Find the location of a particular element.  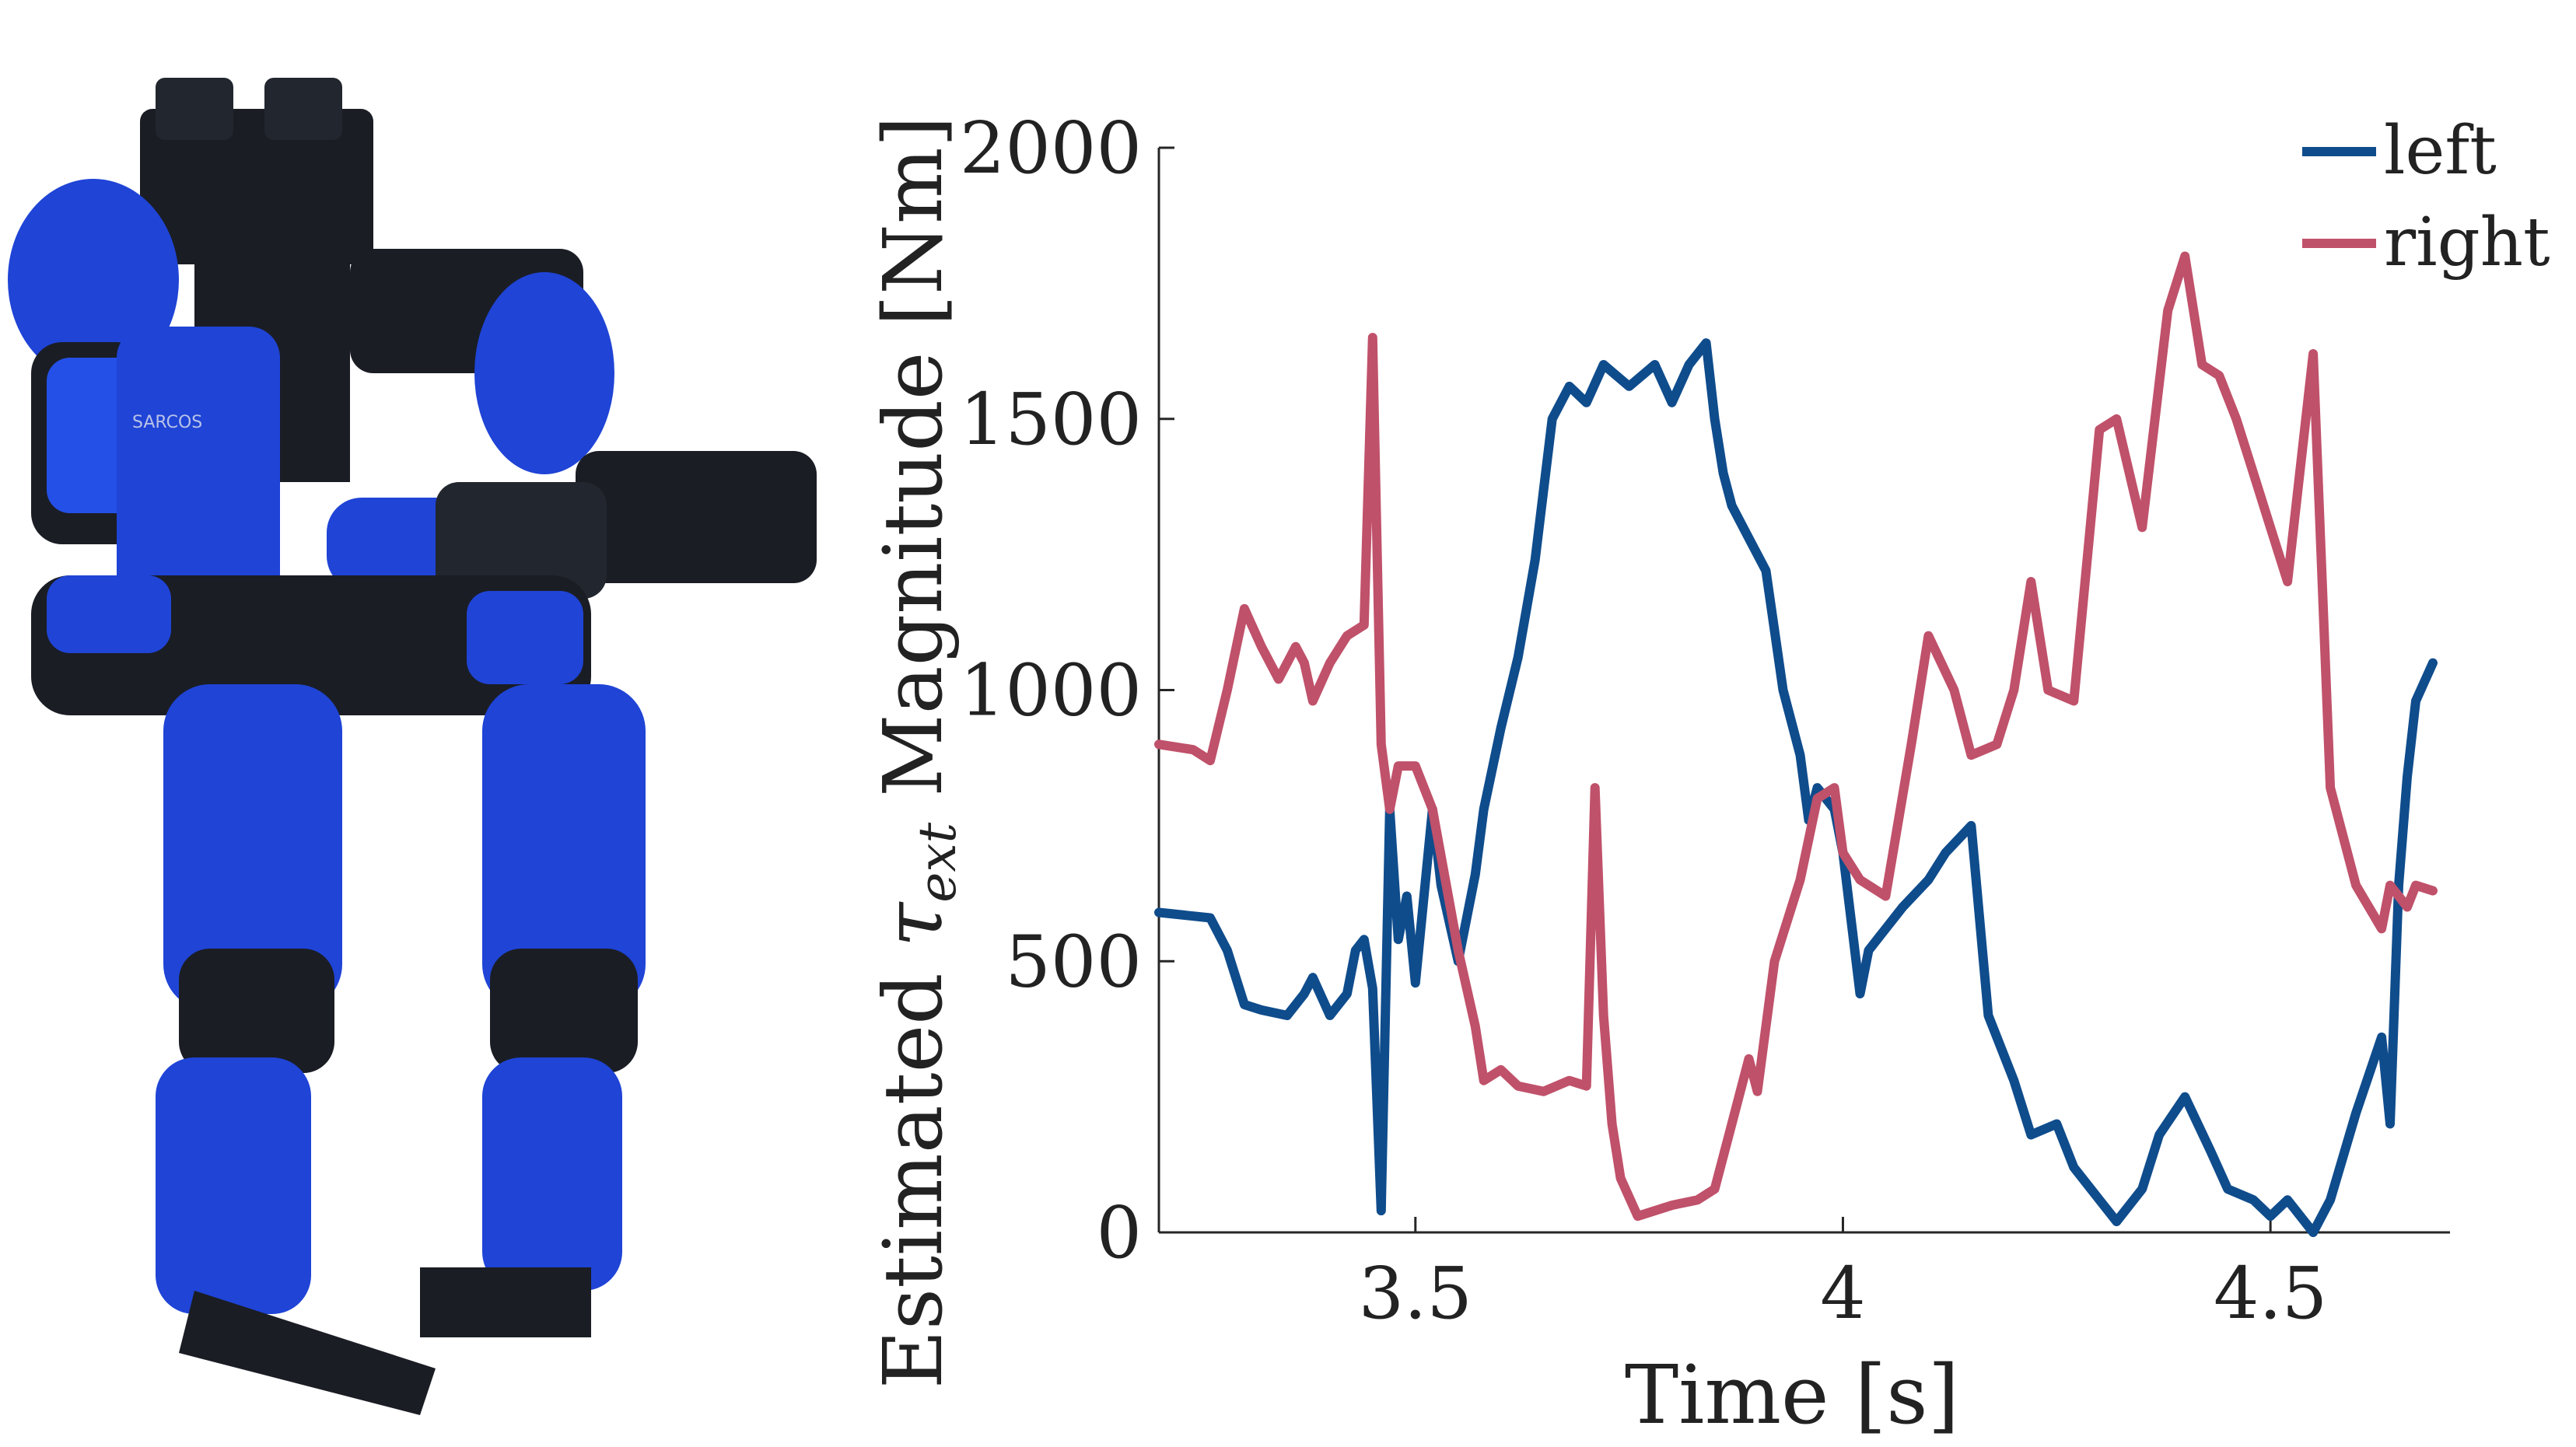

y-axis-title-suffix: Magnitude [Nm] is located at coordinates (913, 470).